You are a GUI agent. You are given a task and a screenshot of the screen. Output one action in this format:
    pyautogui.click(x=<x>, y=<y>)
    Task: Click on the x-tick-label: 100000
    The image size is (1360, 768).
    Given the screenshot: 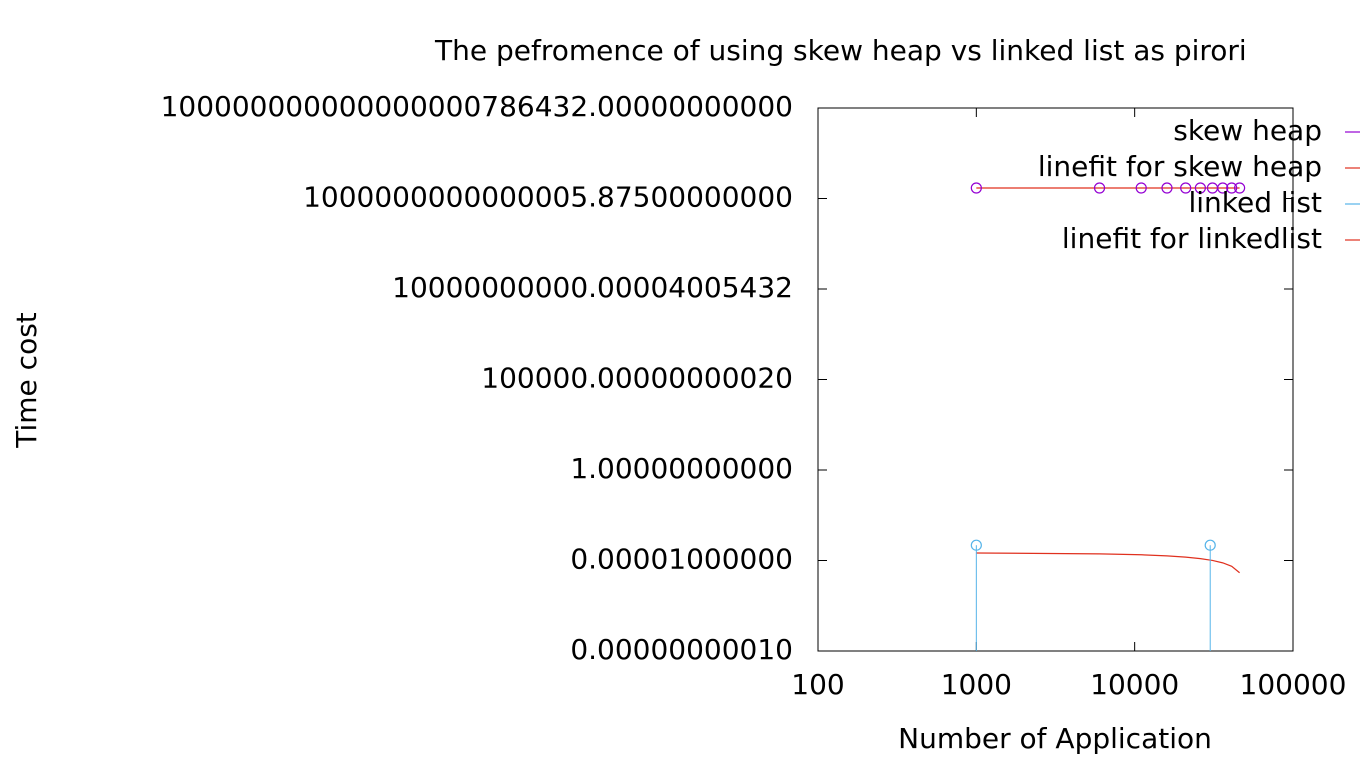 What is the action you would take?
    pyautogui.click(x=1293, y=684)
    